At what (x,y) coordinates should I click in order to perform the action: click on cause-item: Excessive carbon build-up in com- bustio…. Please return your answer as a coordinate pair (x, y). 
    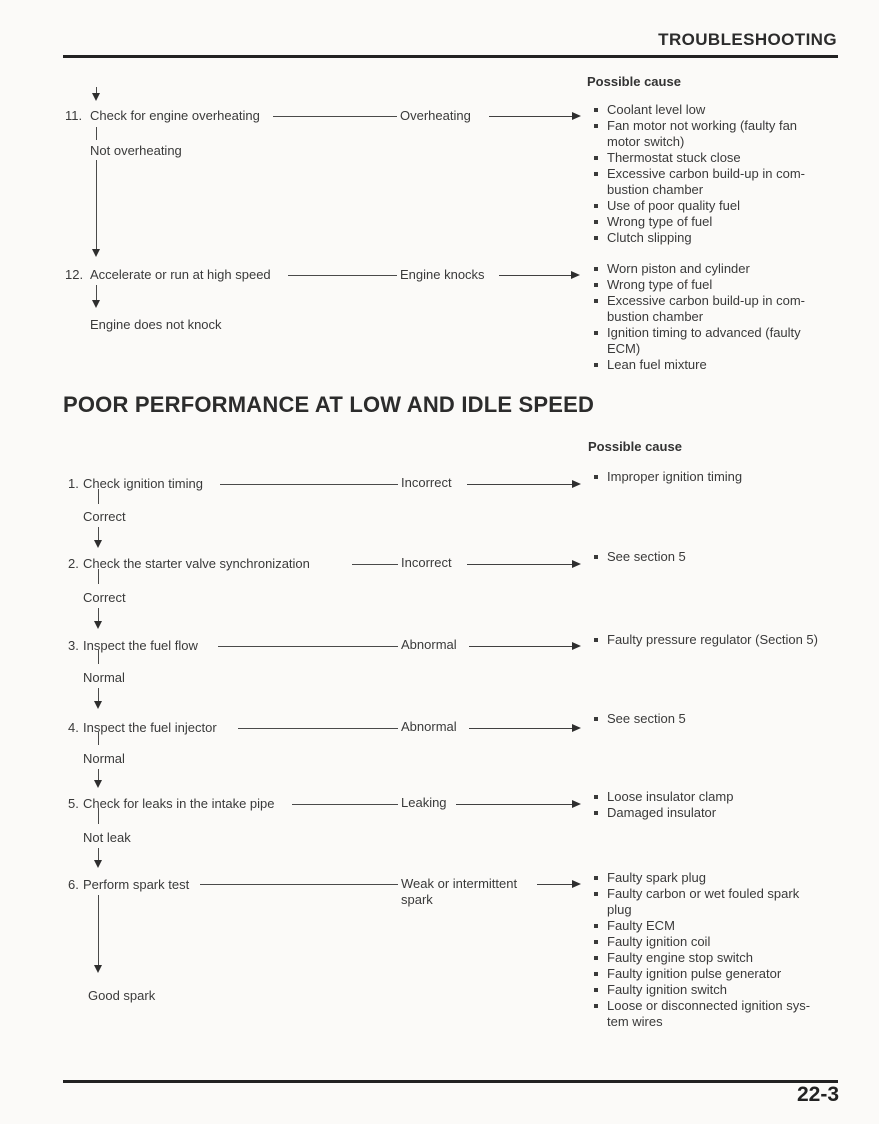
    Looking at the image, I should click on (723, 182).